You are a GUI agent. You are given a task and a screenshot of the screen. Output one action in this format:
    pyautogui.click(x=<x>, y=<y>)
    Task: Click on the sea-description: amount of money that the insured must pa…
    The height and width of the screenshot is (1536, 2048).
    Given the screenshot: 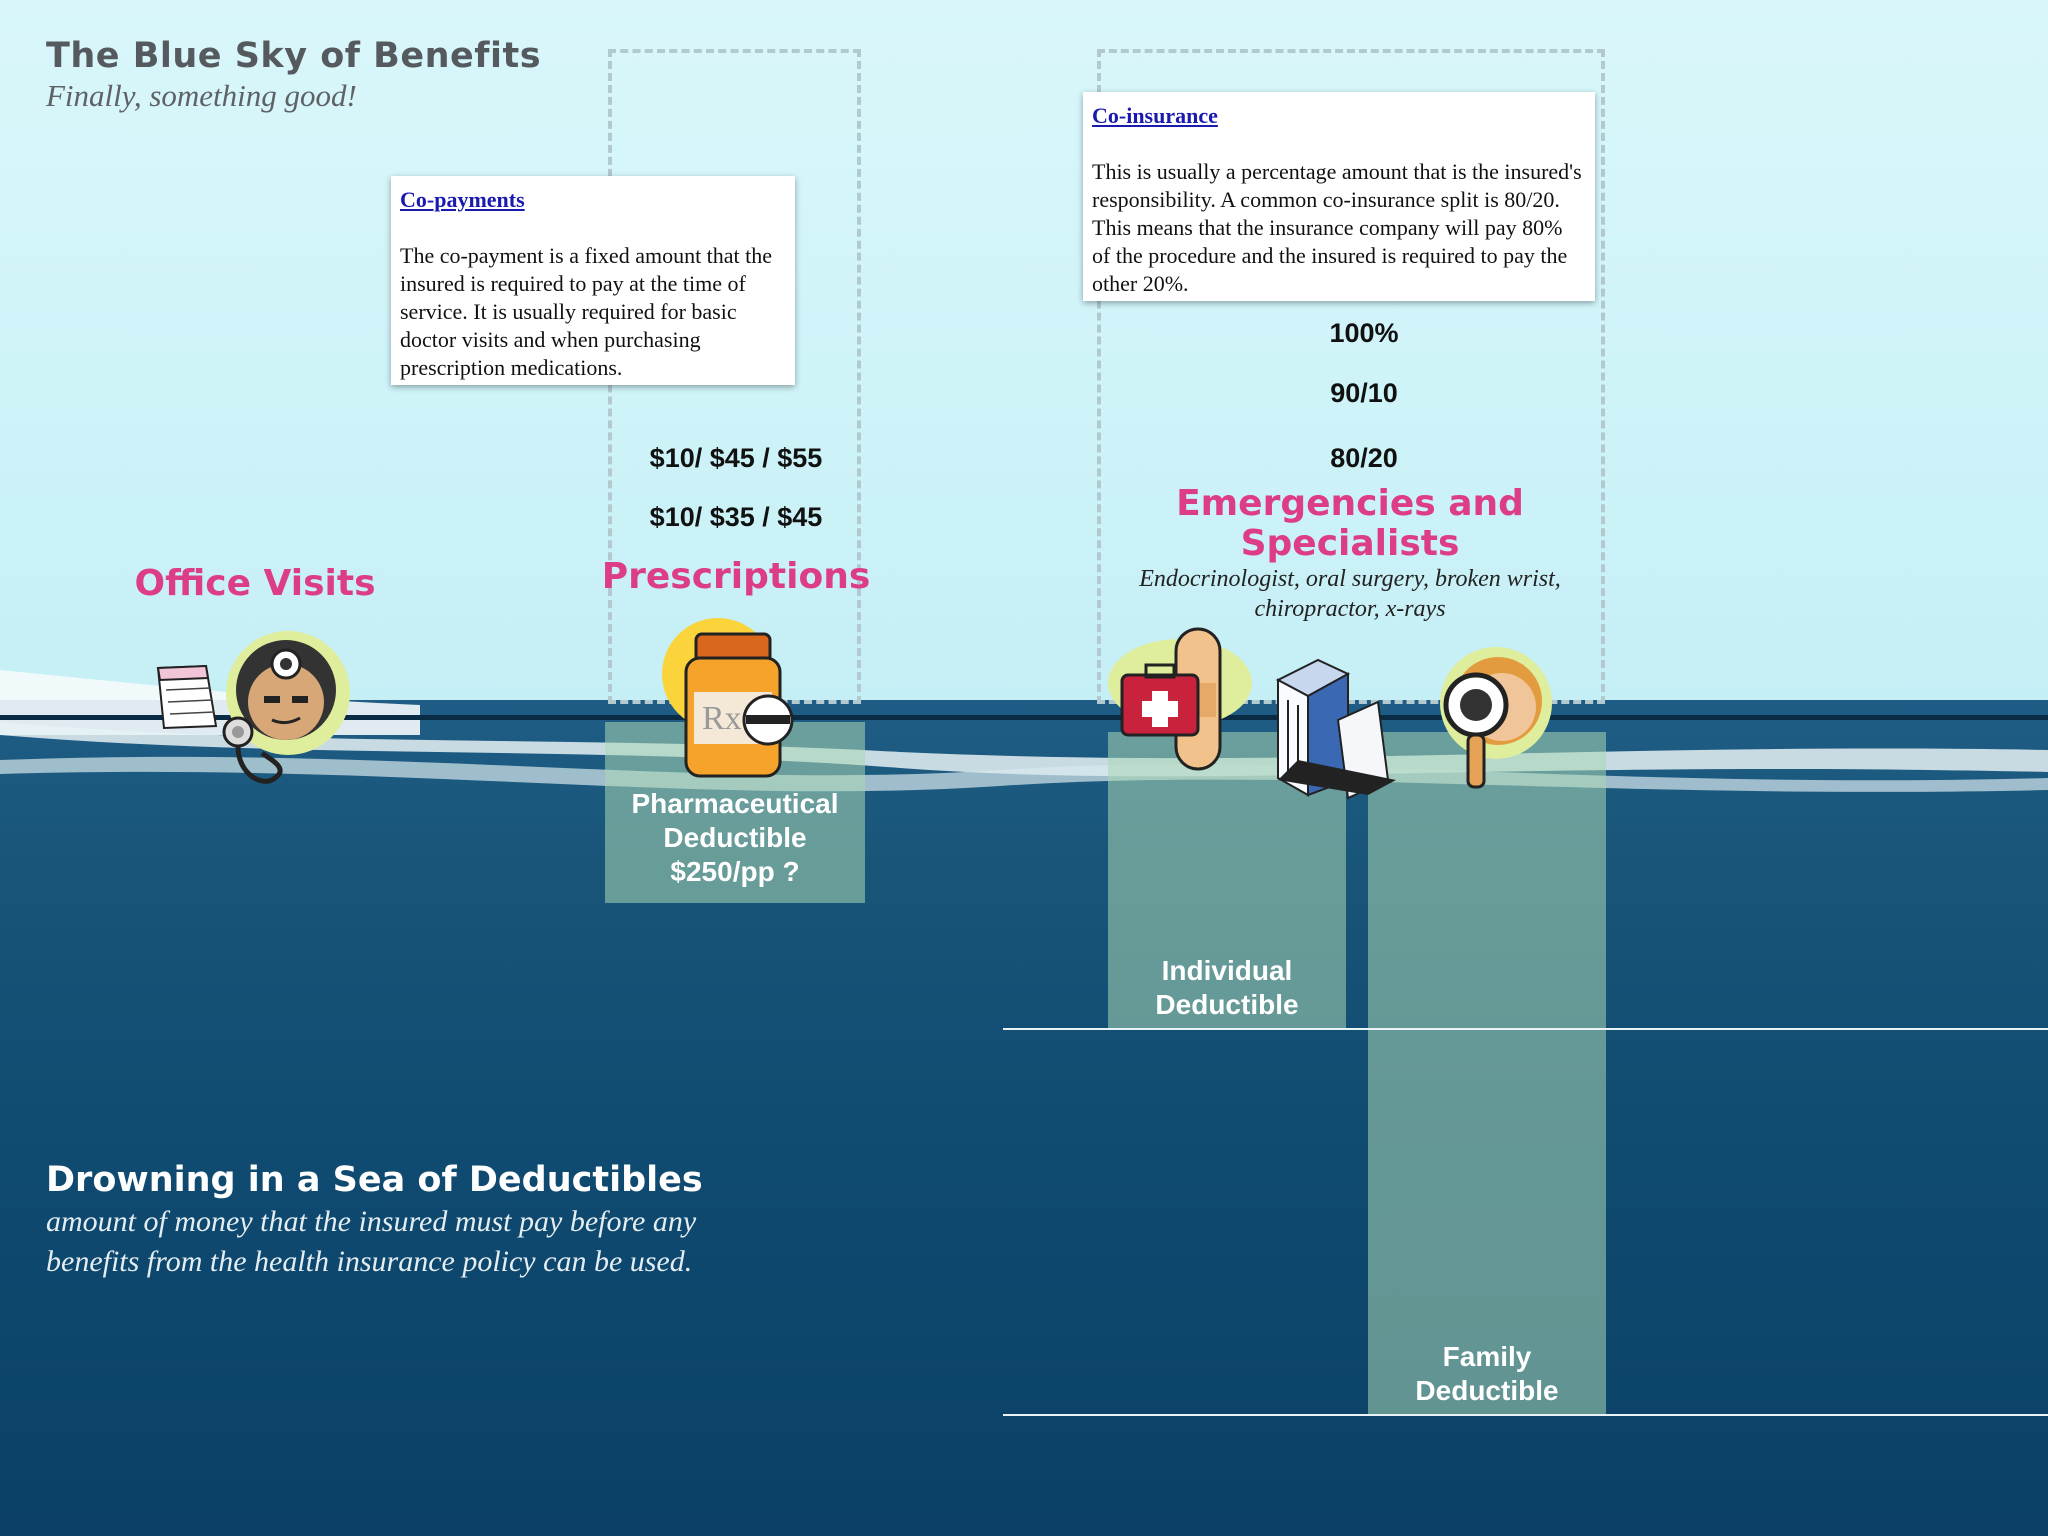 What is the action you would take?
    pyautogui.click(x=371, y=1242)
    